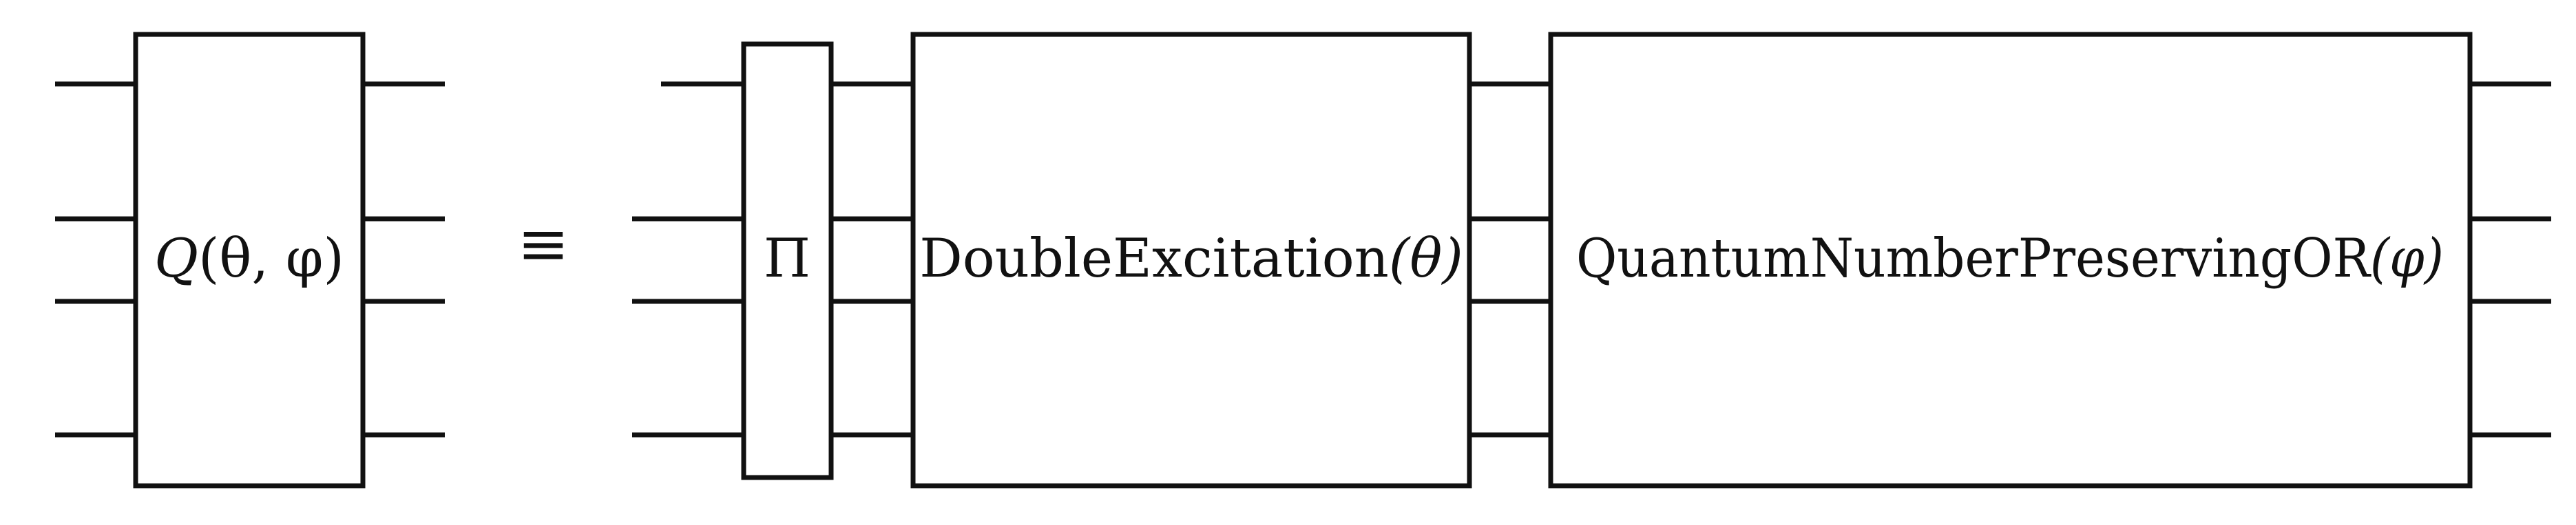 This screenshot has height=525, width=2576. Describe the element at coordinates (1426, 259) in the screenshot. I see `double-excitation-arg: (θ)` at that location.